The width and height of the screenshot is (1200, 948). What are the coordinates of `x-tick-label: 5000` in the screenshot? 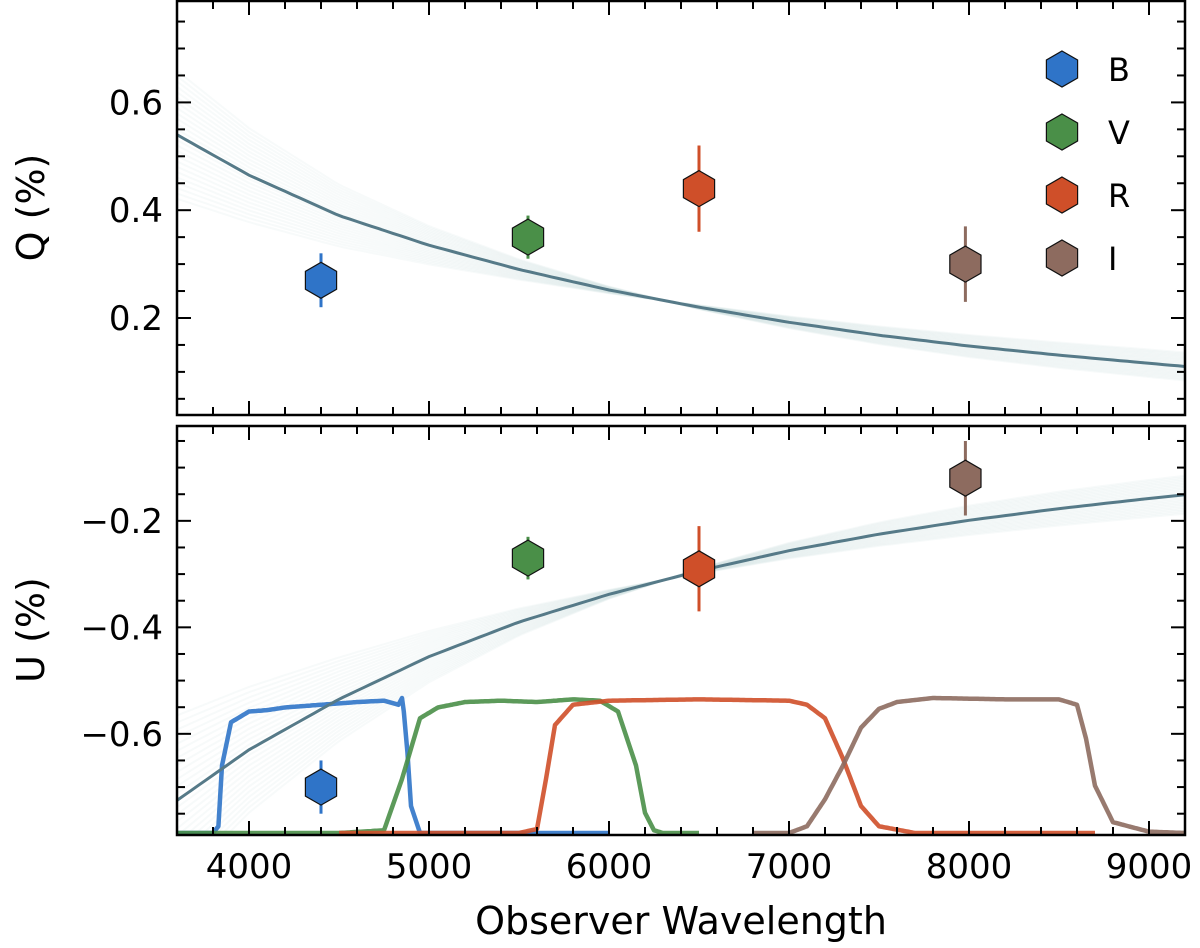 It's located at (429, 867).